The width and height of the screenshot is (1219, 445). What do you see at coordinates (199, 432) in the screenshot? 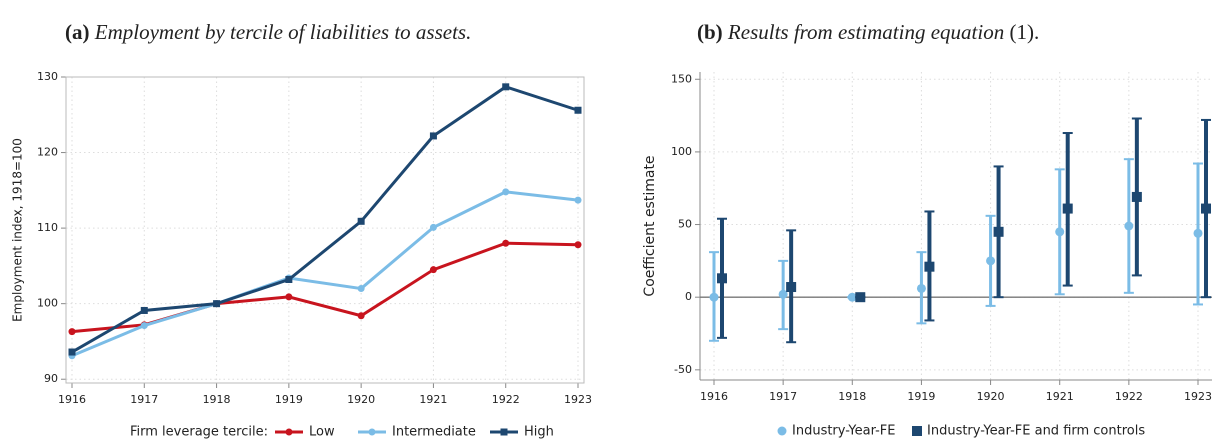
I see `legend-title: Firm leverage tercile:` at bounding box center [199, 432].